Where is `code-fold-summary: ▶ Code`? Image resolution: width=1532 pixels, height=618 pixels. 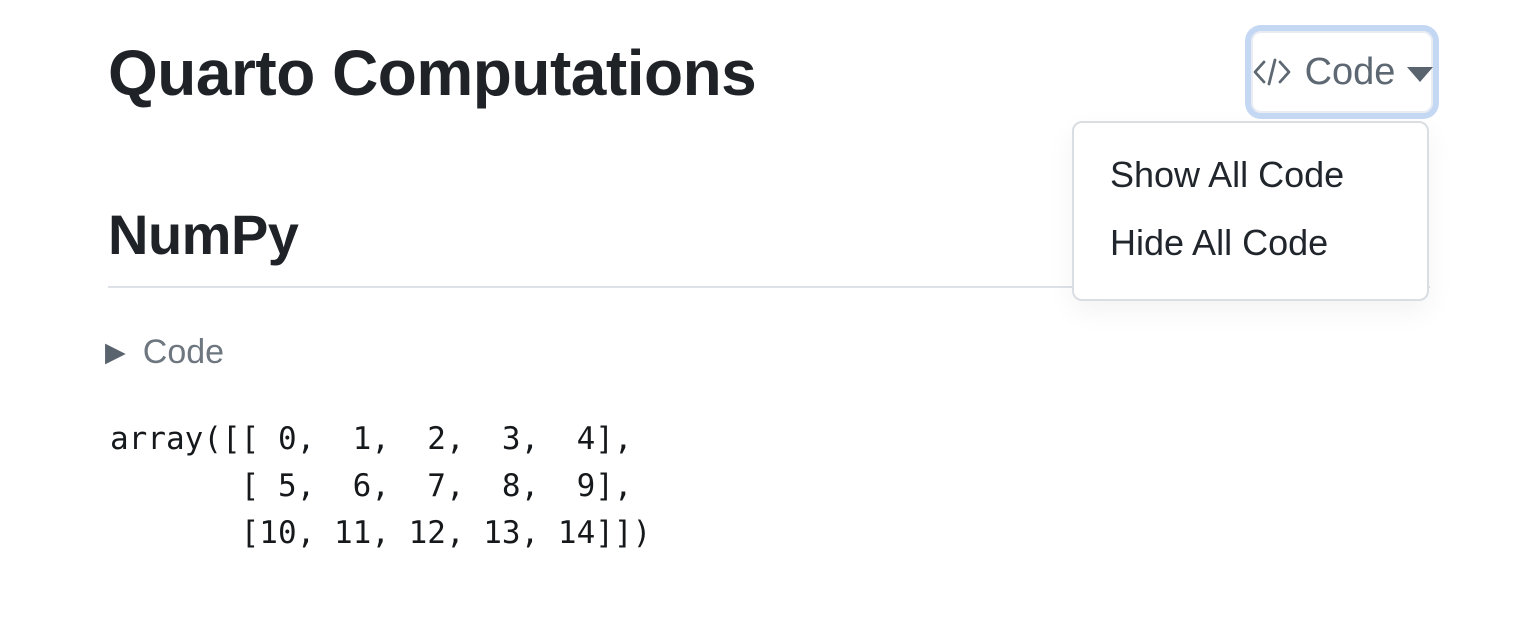 code-fold-summary: ▶ Code is located at coordinates (164, 352).